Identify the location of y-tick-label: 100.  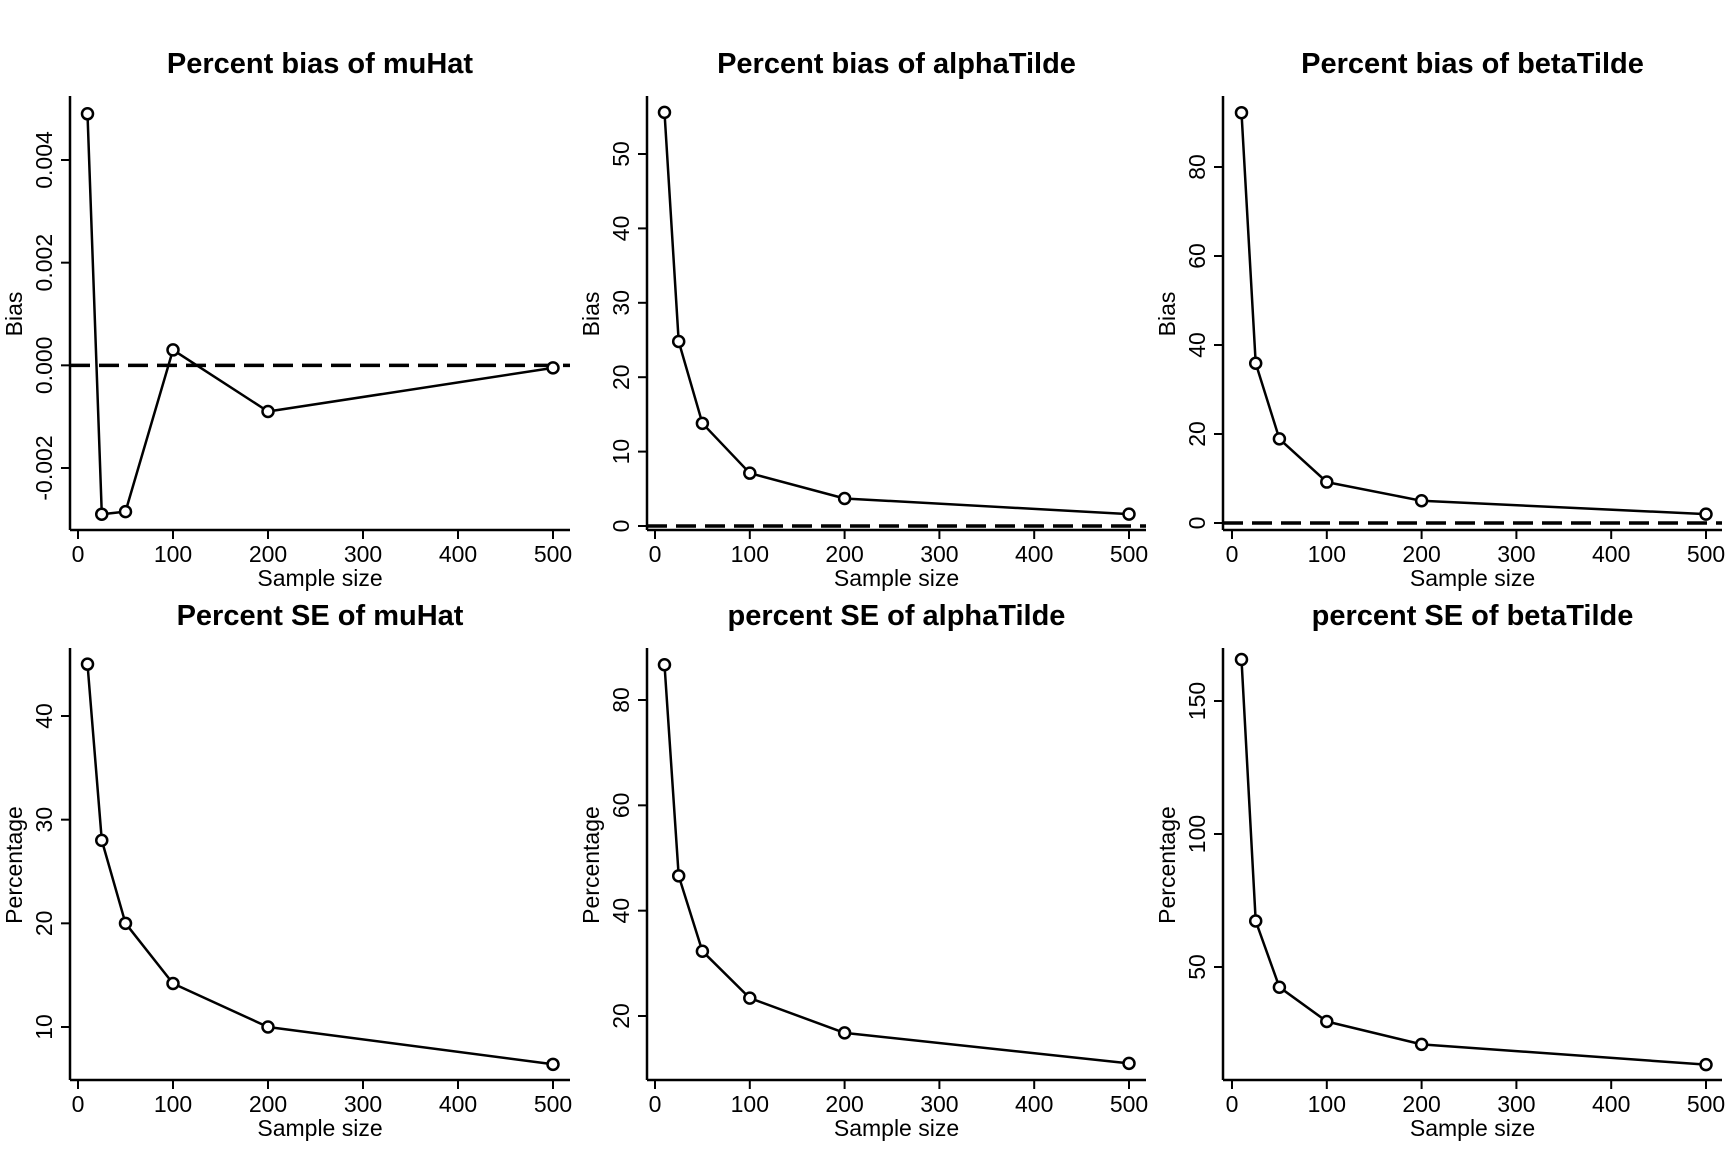
(1197, 834).